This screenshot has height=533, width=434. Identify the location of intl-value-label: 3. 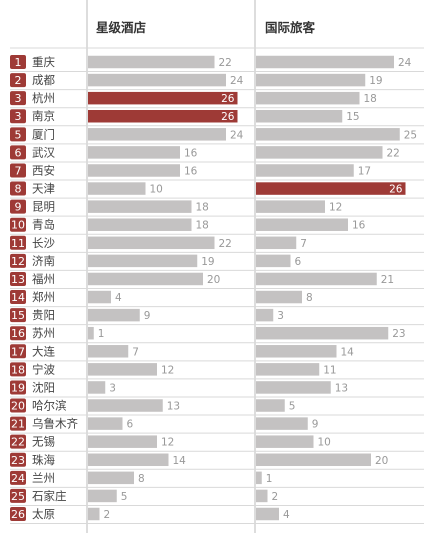
(280, 316).